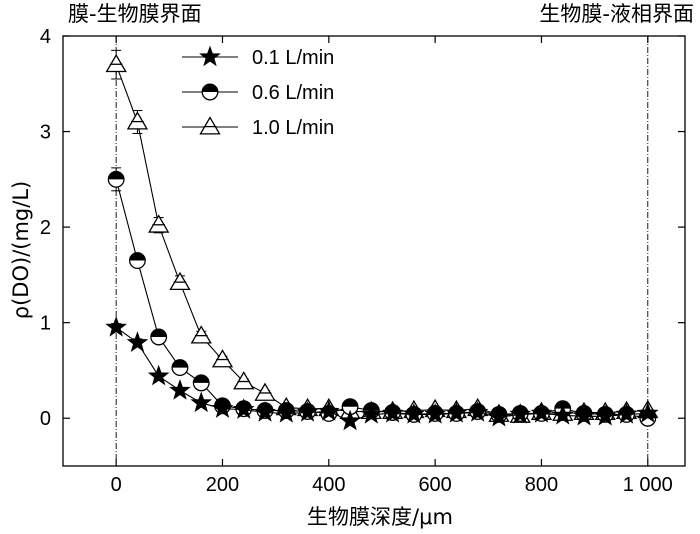 This screenshot has height=534, width=700. I want to click on legend-item: 0.1 L/min, so click(258, 57).